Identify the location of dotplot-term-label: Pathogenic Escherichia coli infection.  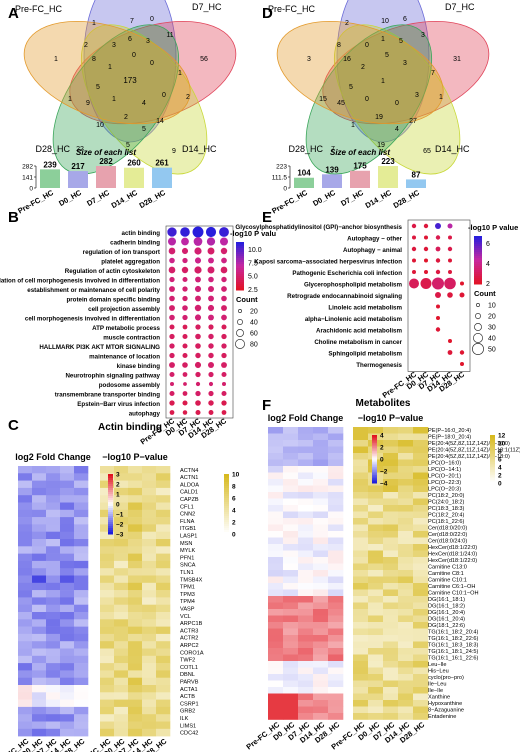
(347, 273).